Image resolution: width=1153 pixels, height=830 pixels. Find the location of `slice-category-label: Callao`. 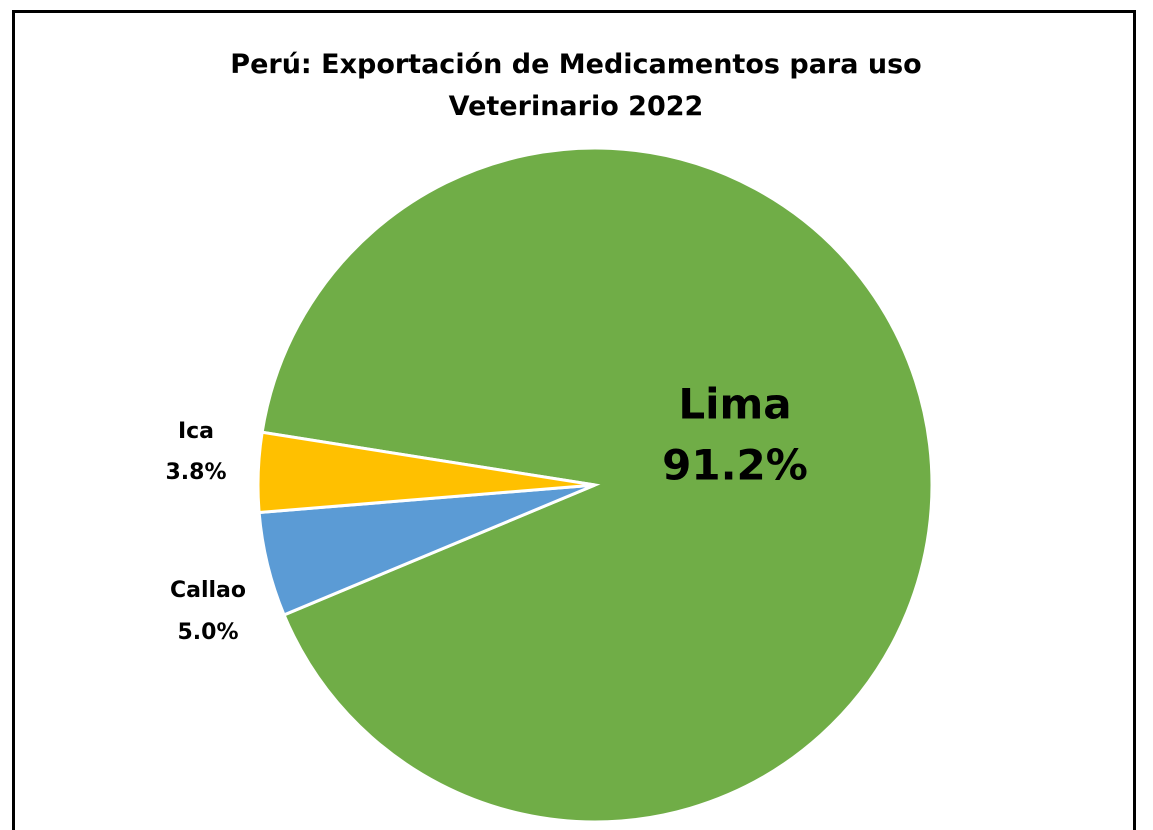

slice-category-label: Callao is located at coordinates (208, 590).